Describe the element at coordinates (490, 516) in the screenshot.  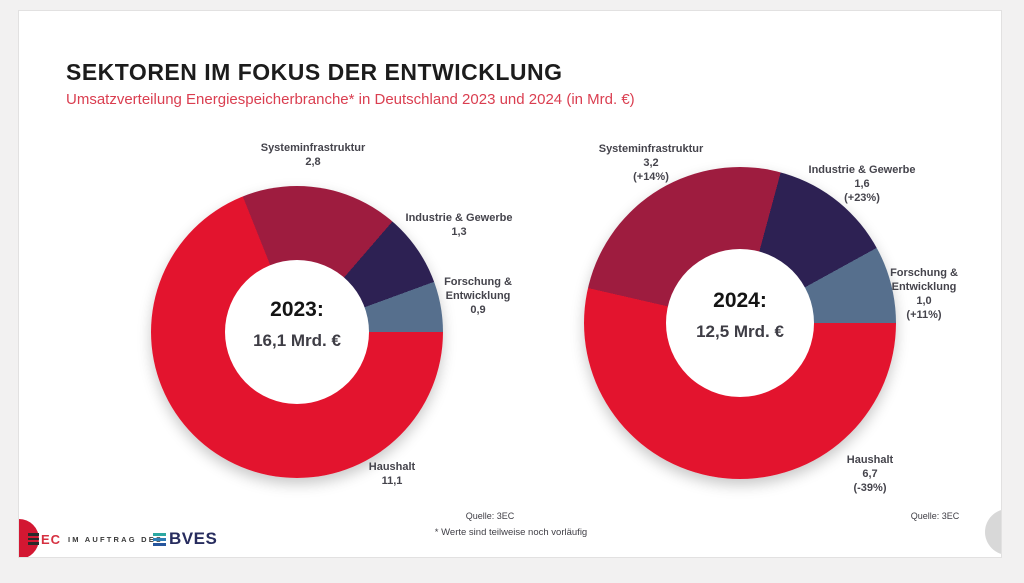
I see `source-left: Quelle: 3EC` at that location.